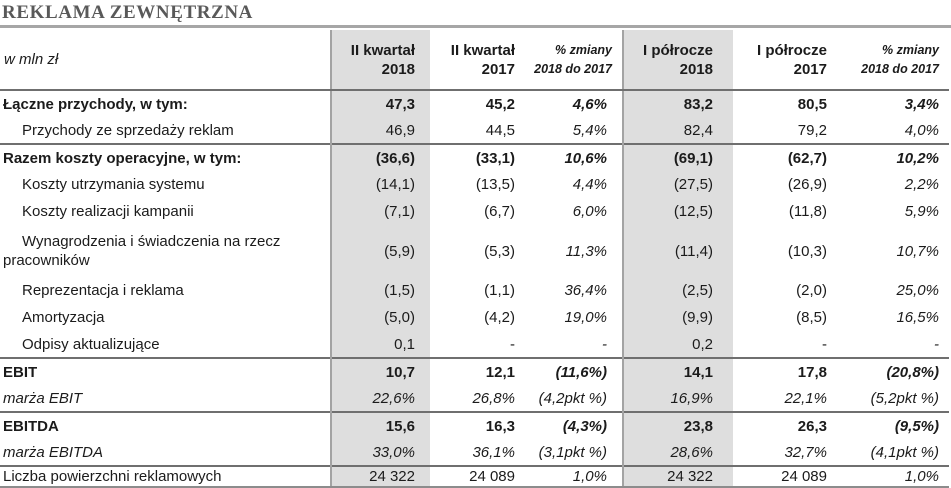  What do you see at coordinates (677, 103) in the screenshot?
I see `cell-value: 83,2` at bounding box center [677, 103].